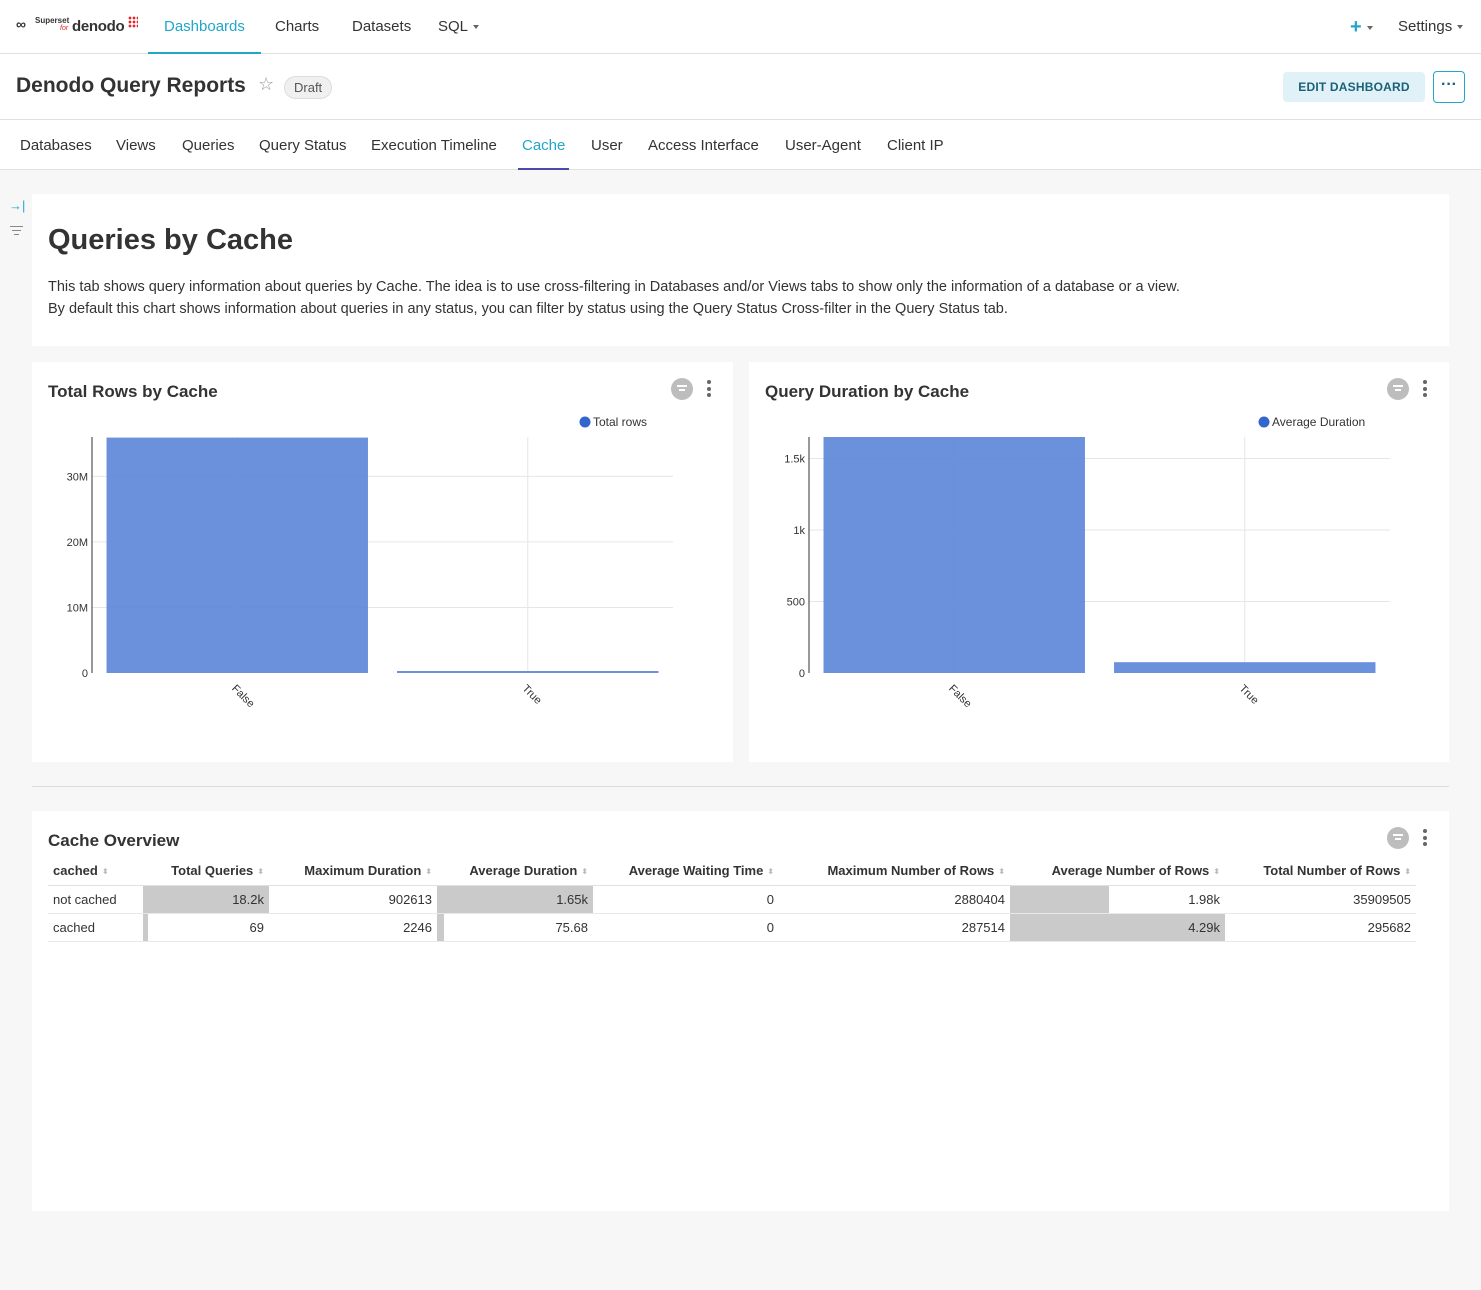 This screenshot has height=1290, width=1481. Describe the element at coordinates (515, 871) in the screenshot. I see `column-header: Average Duration ⬍` at that location.